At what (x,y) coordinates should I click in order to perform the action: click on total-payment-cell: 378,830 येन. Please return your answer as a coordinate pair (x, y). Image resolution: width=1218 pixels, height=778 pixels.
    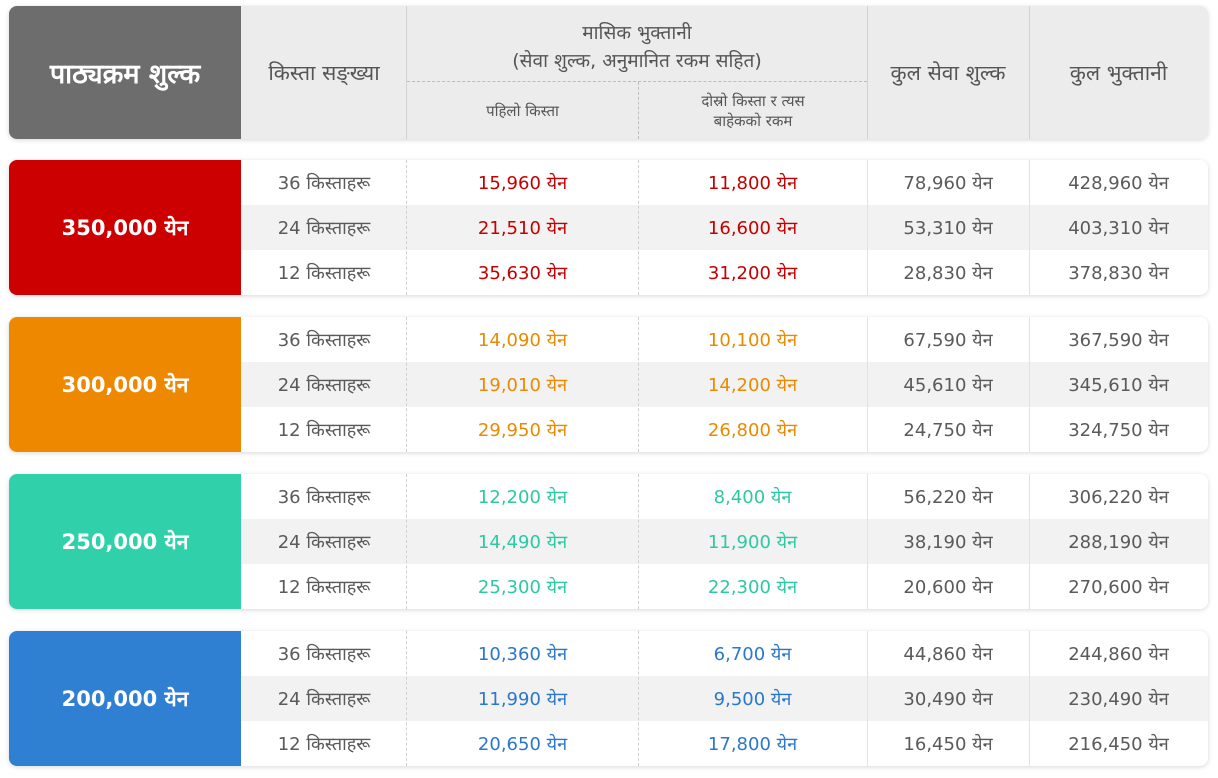
    Looking at the image, I should click on (1118, 273).